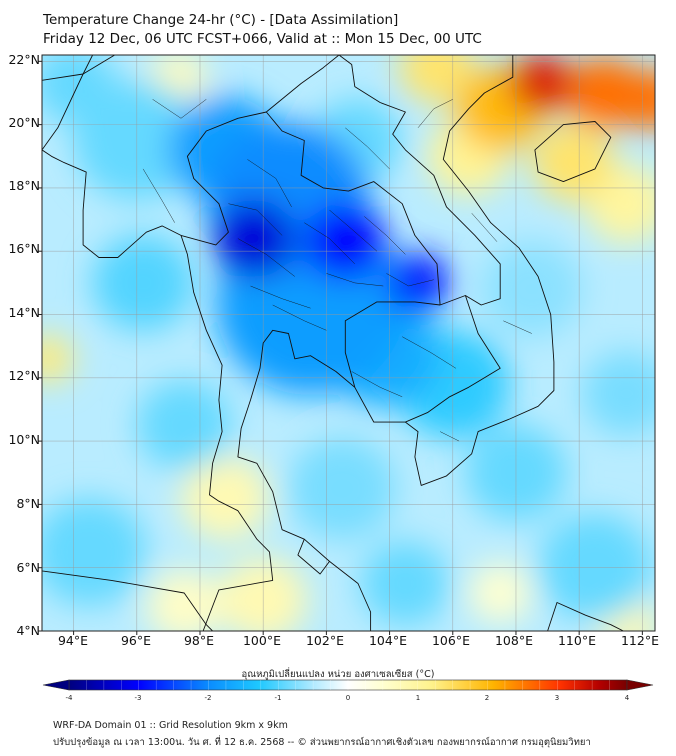  Describe the element at coordinates (138, 698) in the screenshot. I see `colorbar-tick-minus3: -3` at that location.